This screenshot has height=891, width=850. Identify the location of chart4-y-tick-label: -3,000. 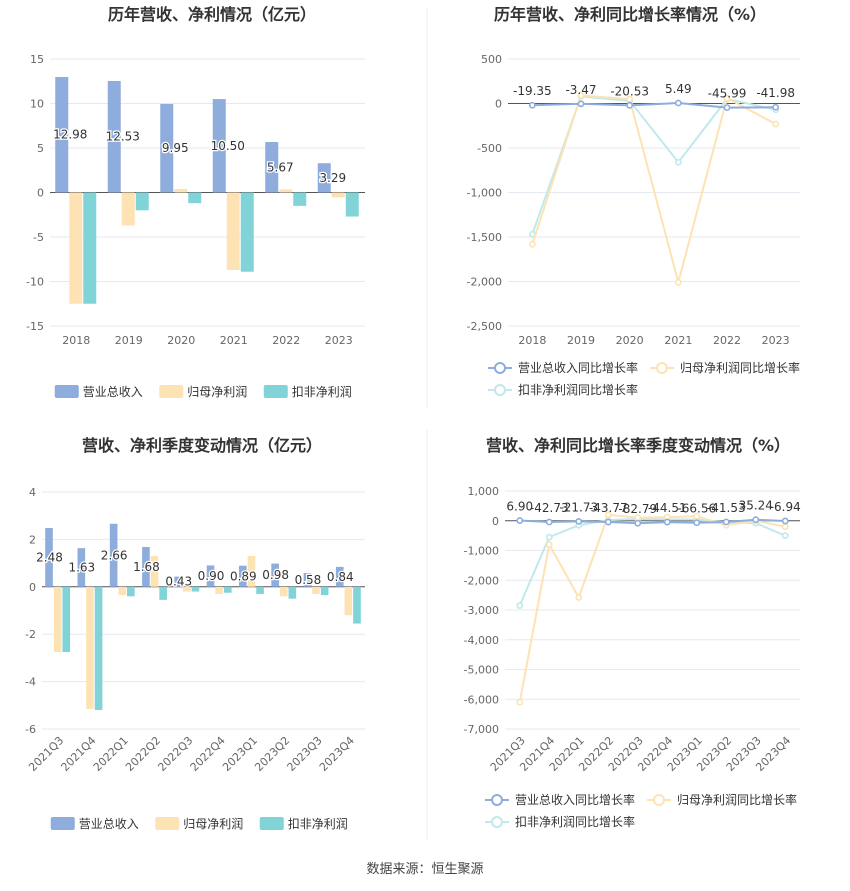
(481, 610).